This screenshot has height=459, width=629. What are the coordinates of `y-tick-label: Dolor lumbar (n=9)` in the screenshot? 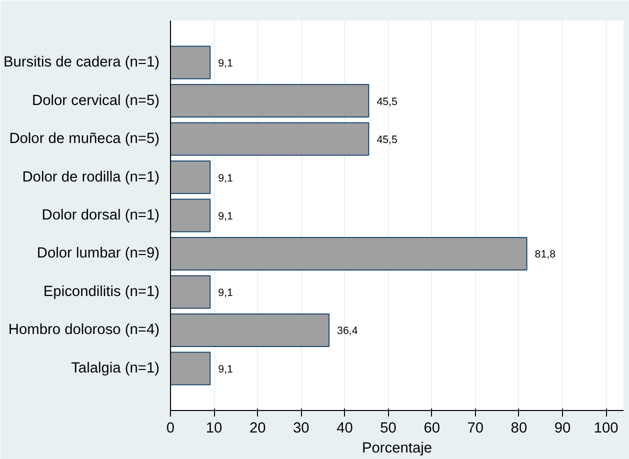 It's located at (98, 254).